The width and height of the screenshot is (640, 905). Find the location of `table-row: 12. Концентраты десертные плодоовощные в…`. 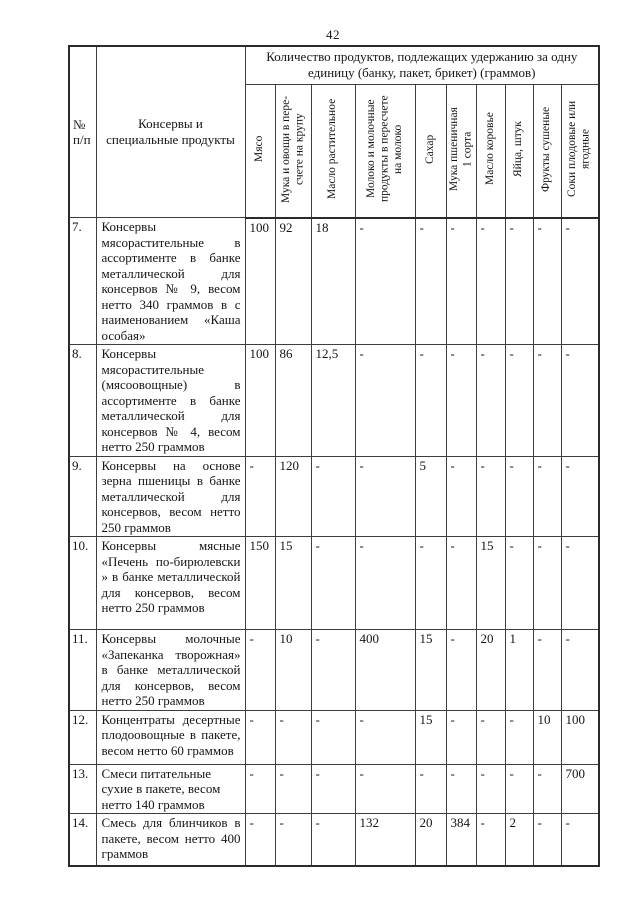

table-row: 12. Концентраты десертные плодоовощные в… is located at coordinates (334, 737).